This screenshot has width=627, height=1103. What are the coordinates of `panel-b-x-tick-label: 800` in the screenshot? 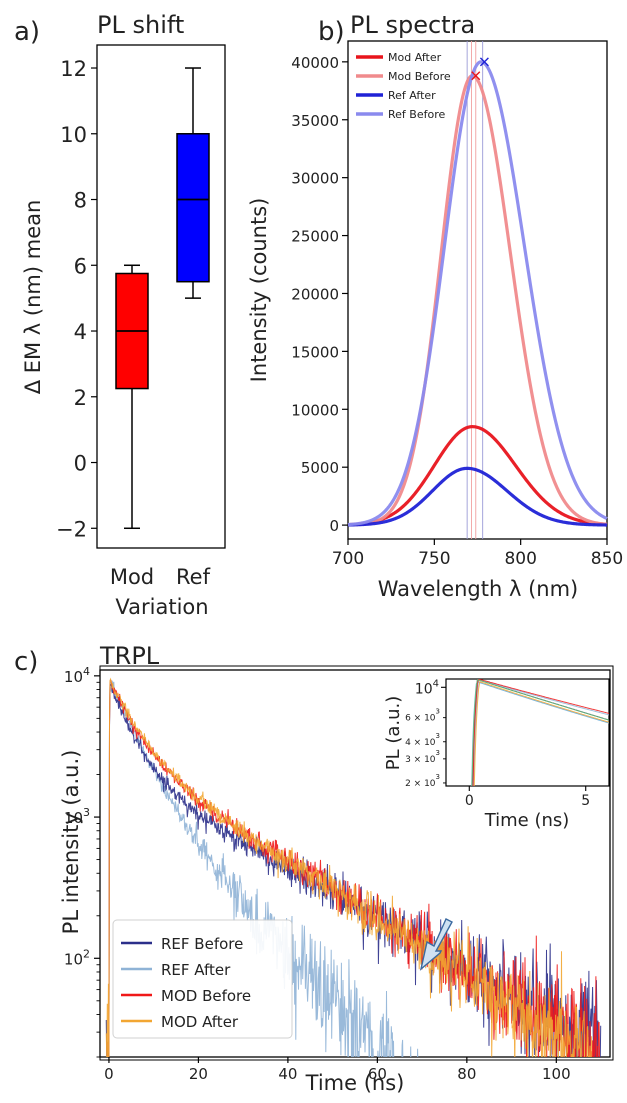 It's located at (520, 559).